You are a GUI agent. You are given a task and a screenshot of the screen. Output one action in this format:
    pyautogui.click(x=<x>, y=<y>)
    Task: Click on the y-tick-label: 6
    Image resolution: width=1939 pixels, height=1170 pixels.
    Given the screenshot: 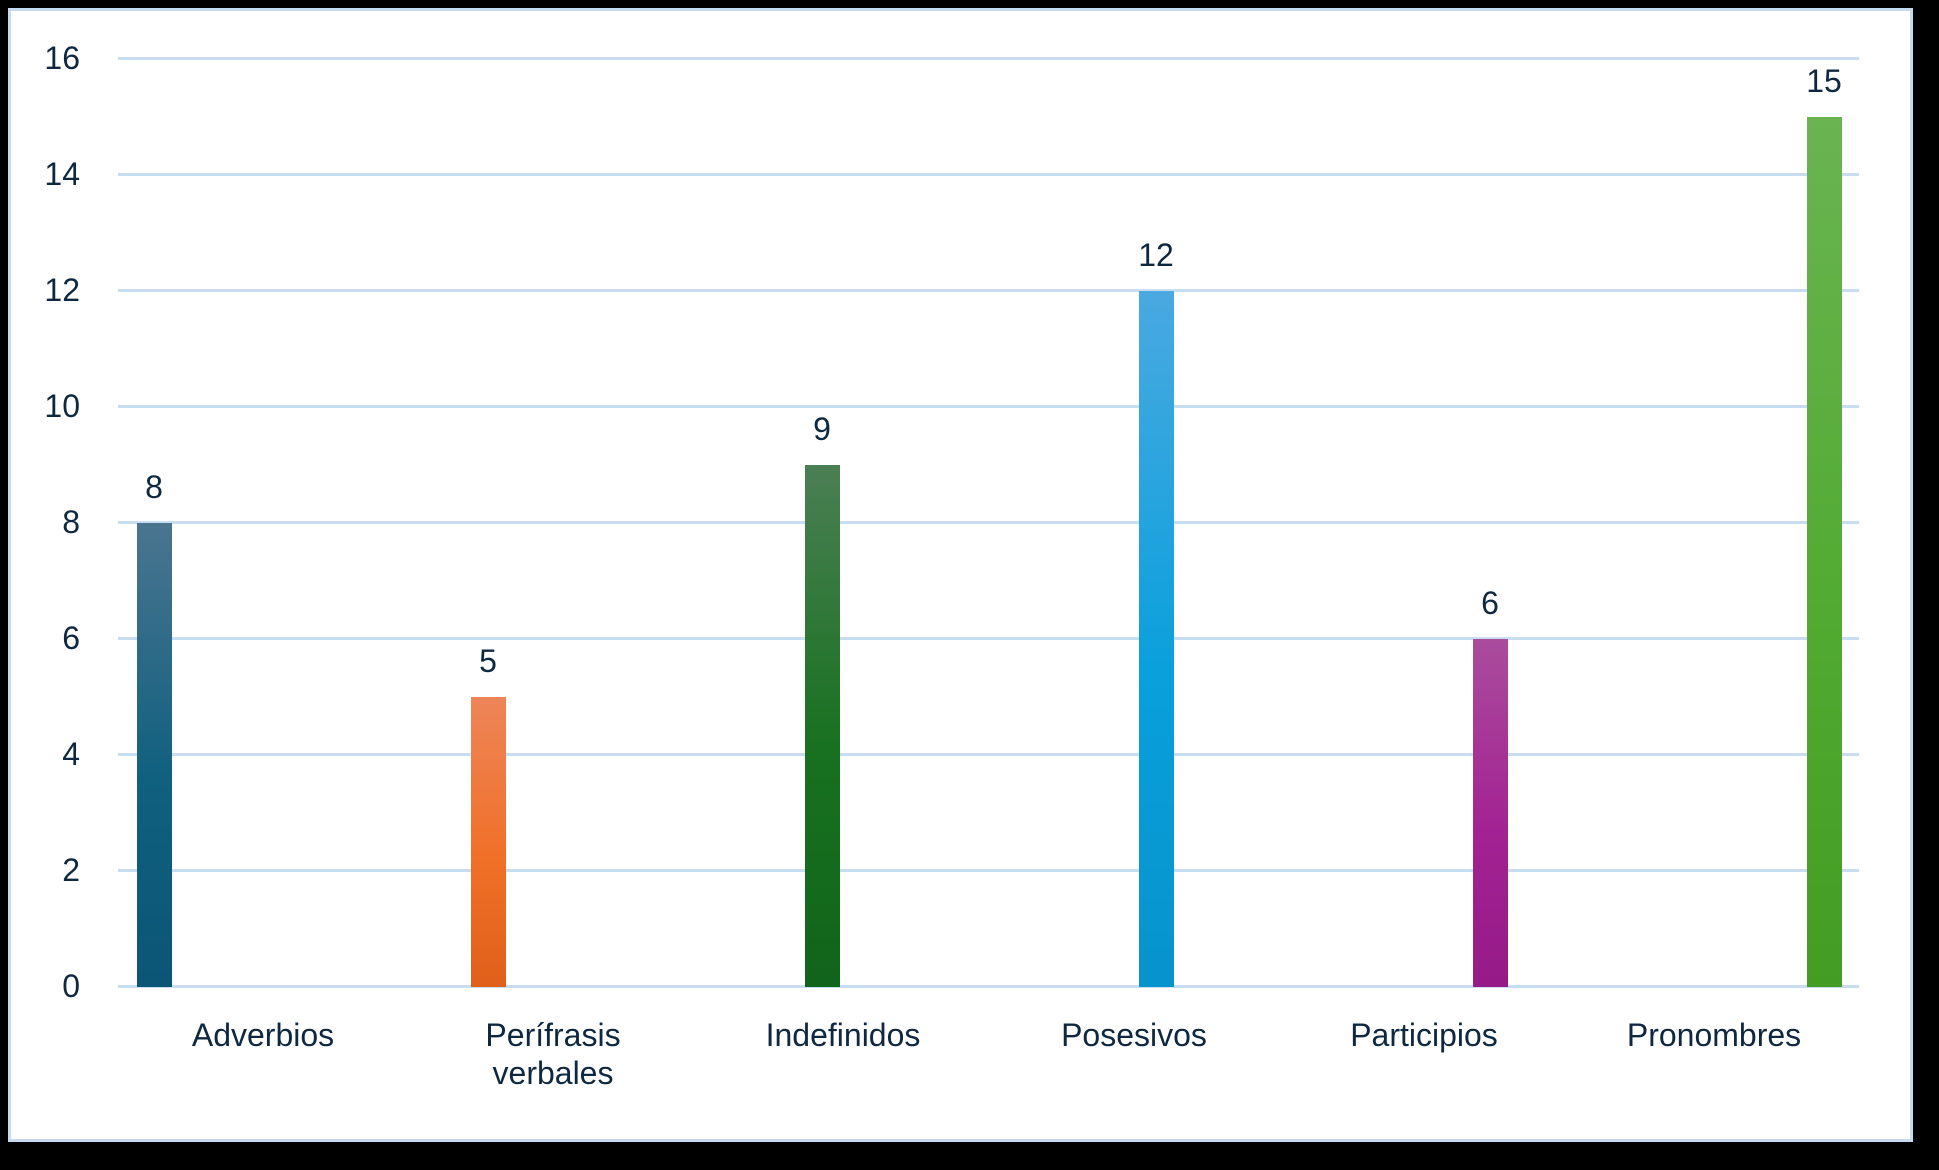 What is the action you would take?
    pyautogui.click(x=71, y=638)
    